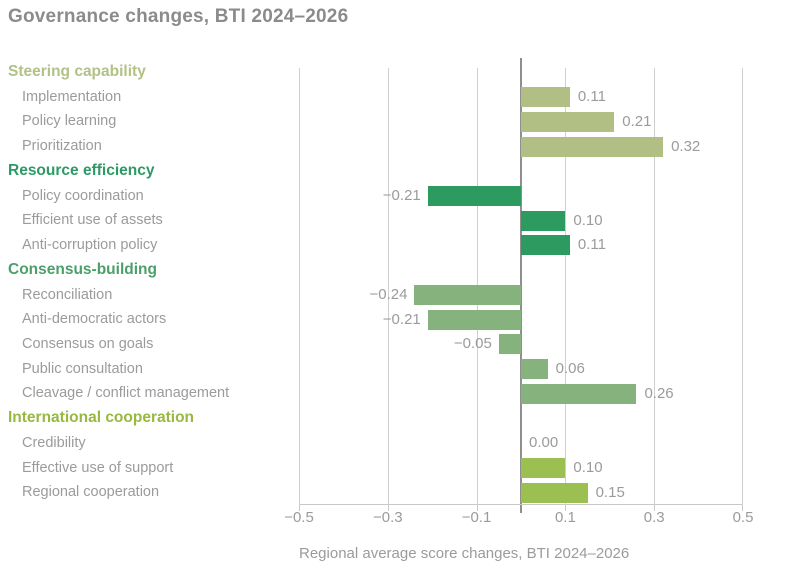 This screenshot has height=574, width=800. I want to click on x-tick-label: −0.5, so click(299, 517).